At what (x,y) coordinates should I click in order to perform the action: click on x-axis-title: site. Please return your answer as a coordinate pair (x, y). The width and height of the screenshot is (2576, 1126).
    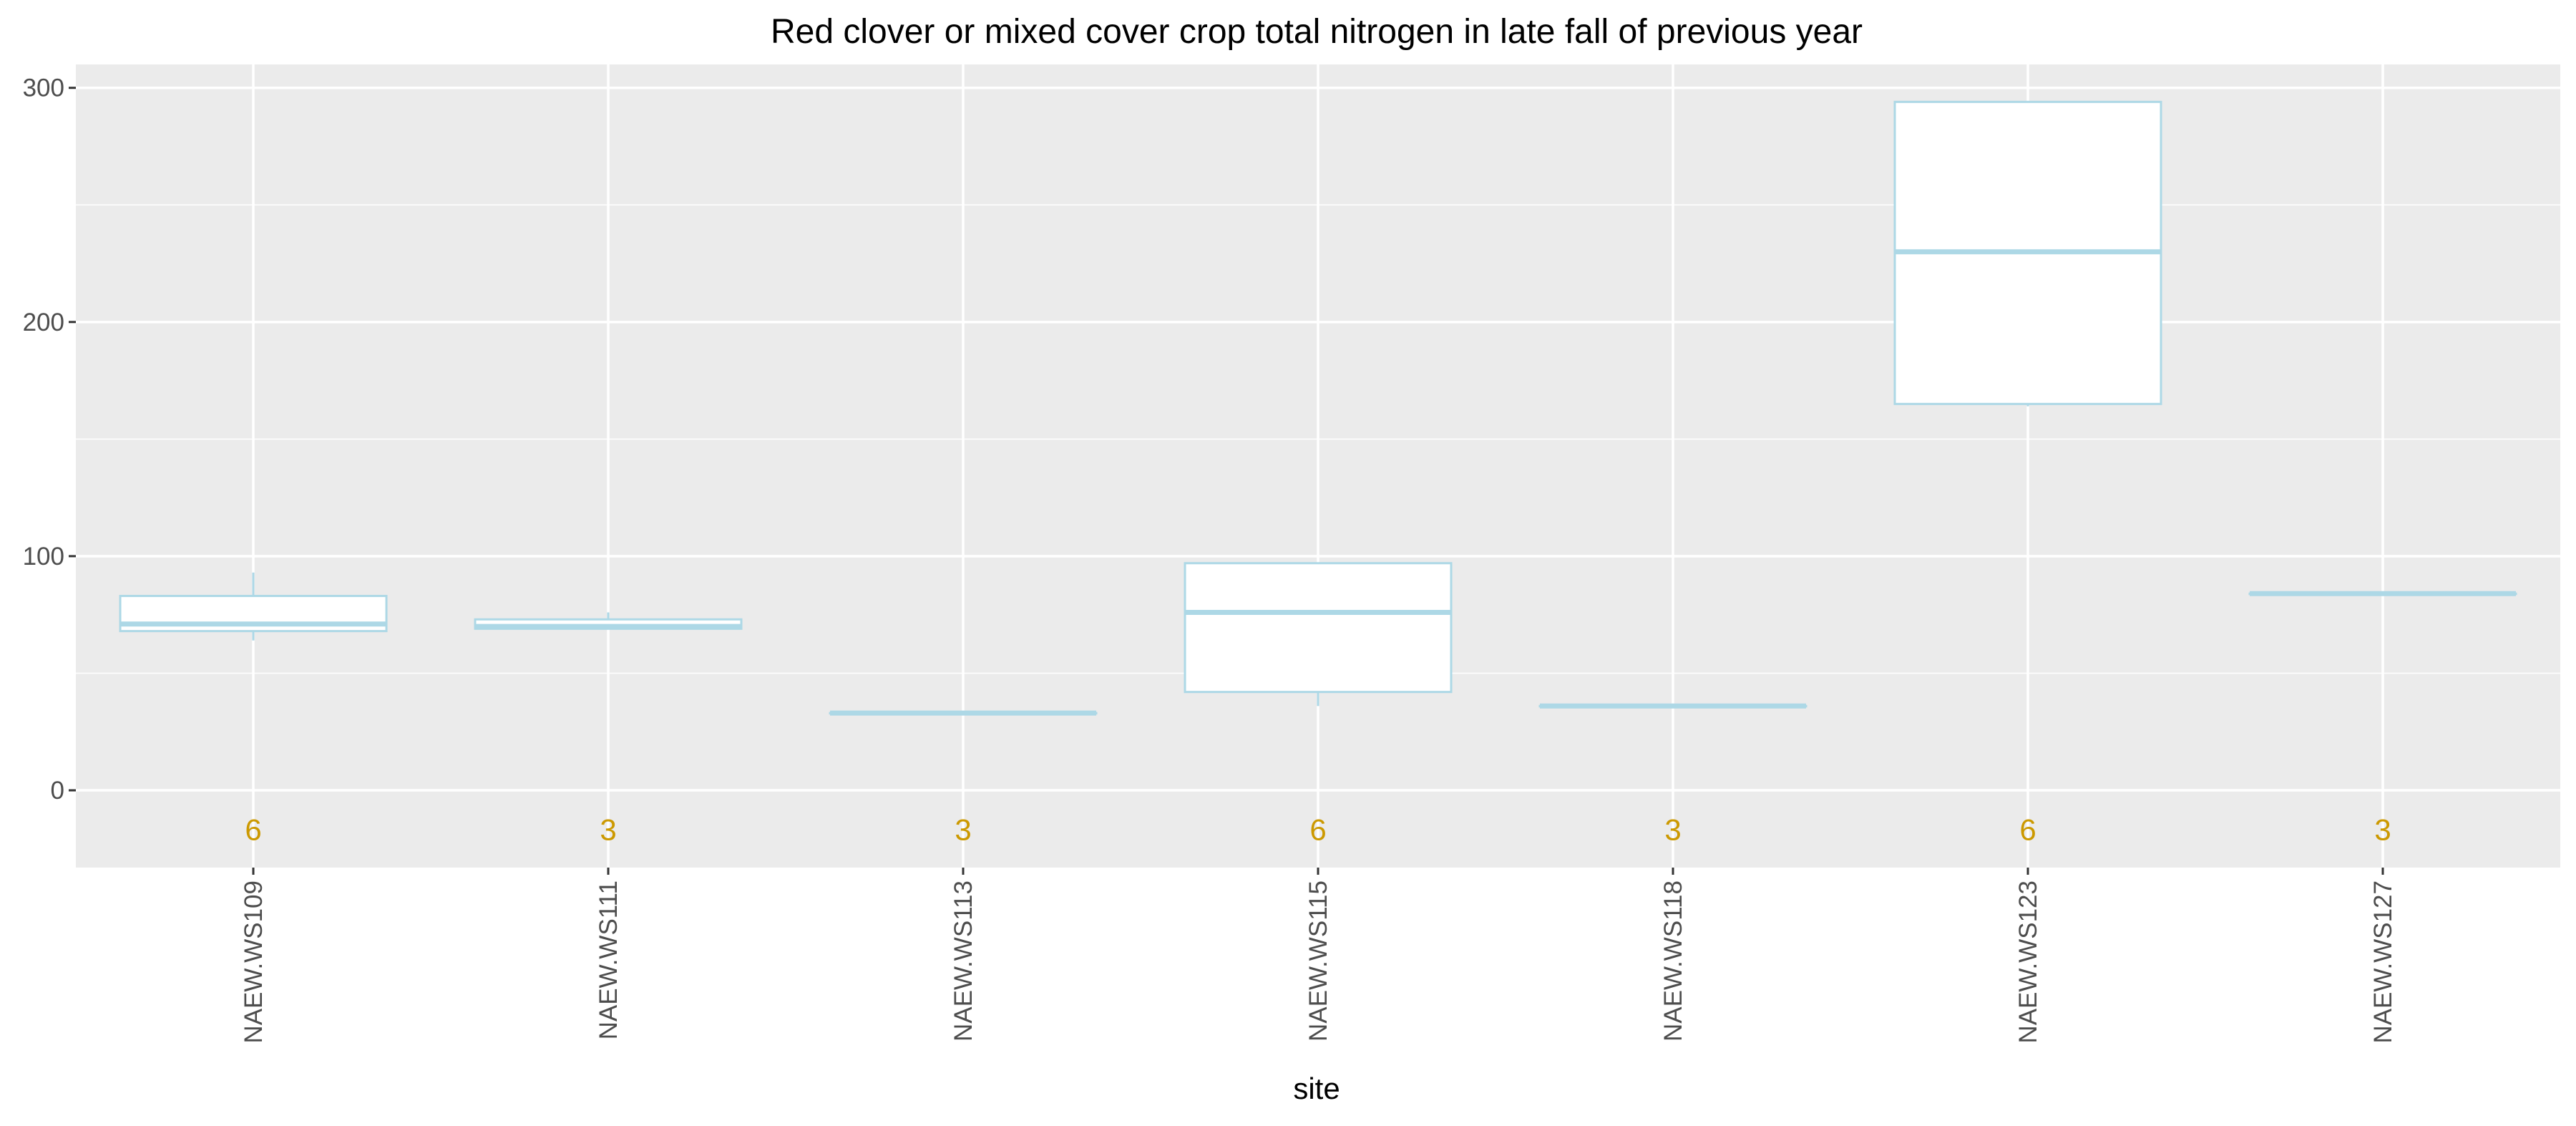
    Looking at the image, I should click on (1316, 1088).